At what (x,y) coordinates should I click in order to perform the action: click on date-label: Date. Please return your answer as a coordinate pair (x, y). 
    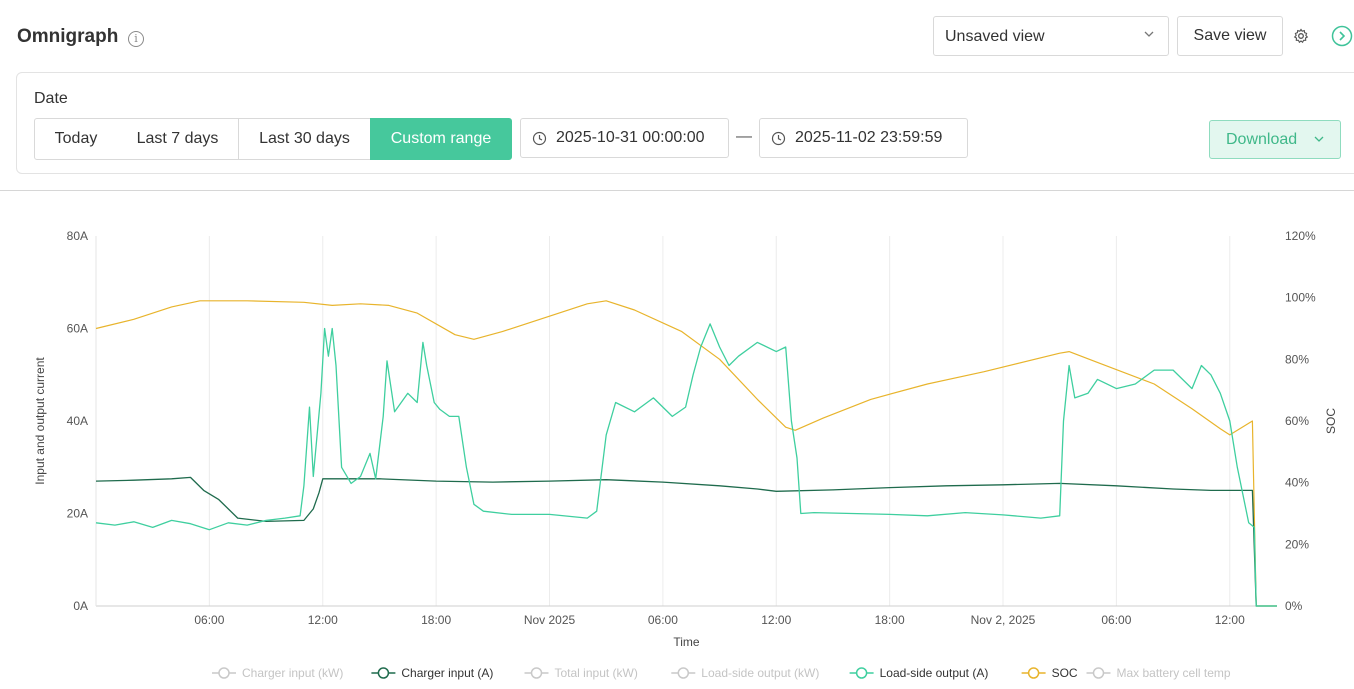
    Looking at the image, I should click on (51, 98).